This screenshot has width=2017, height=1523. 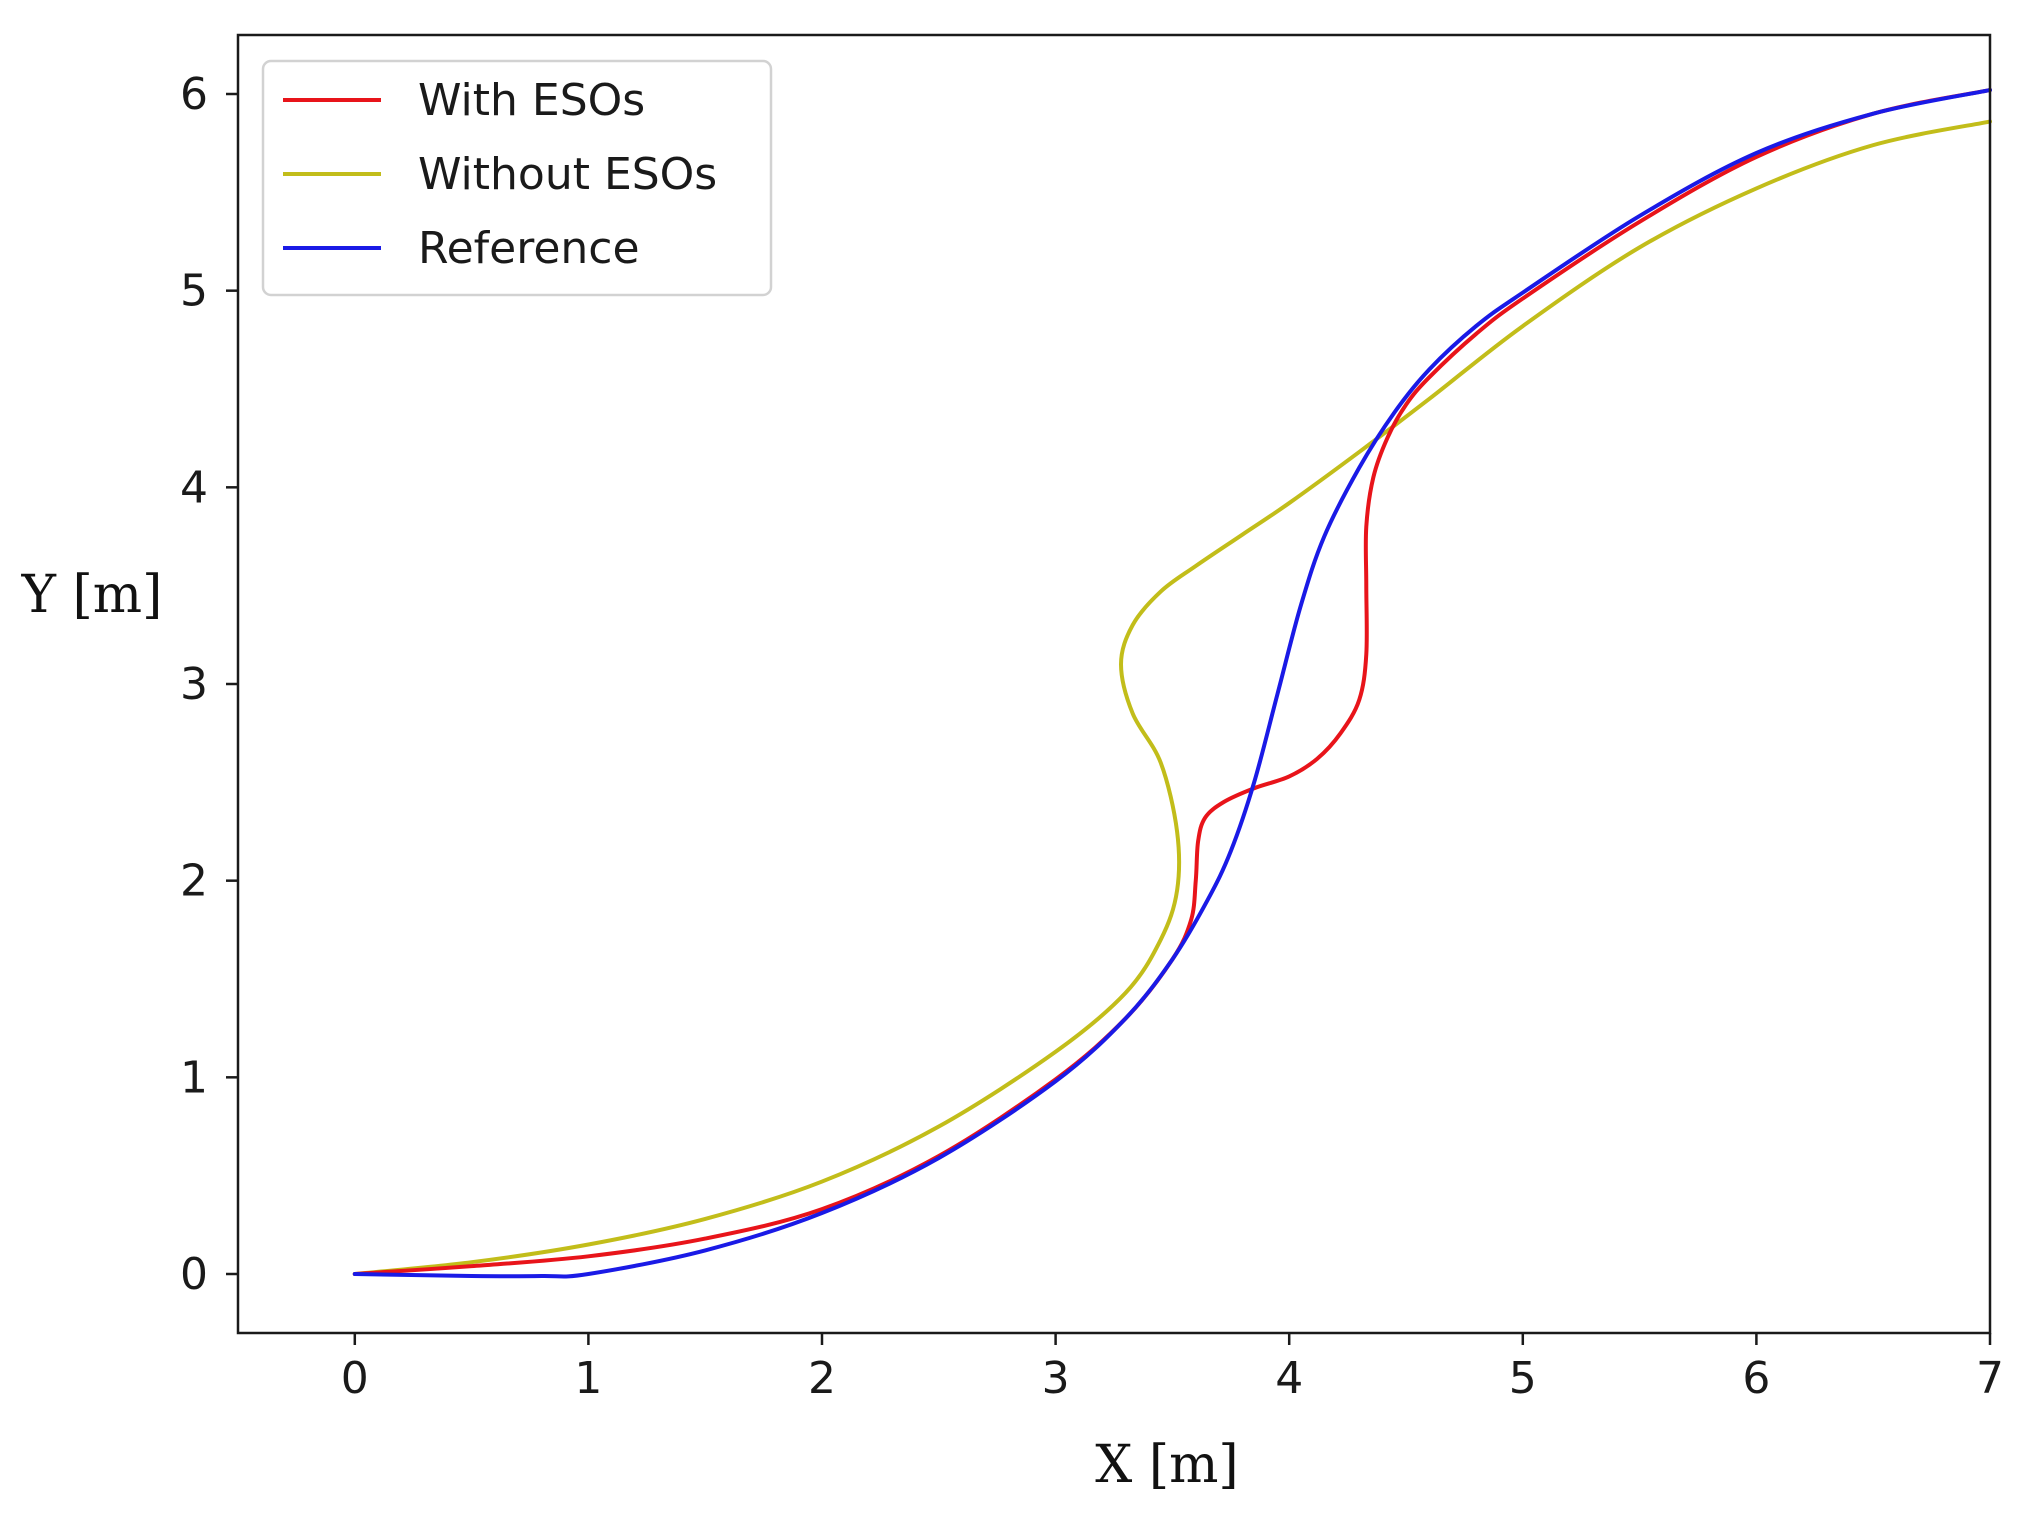 What do you see at coordinates (1523, 1378) in the screenshot?
I see `x-tick-label: 5` at bounding box center [1523, 1378].